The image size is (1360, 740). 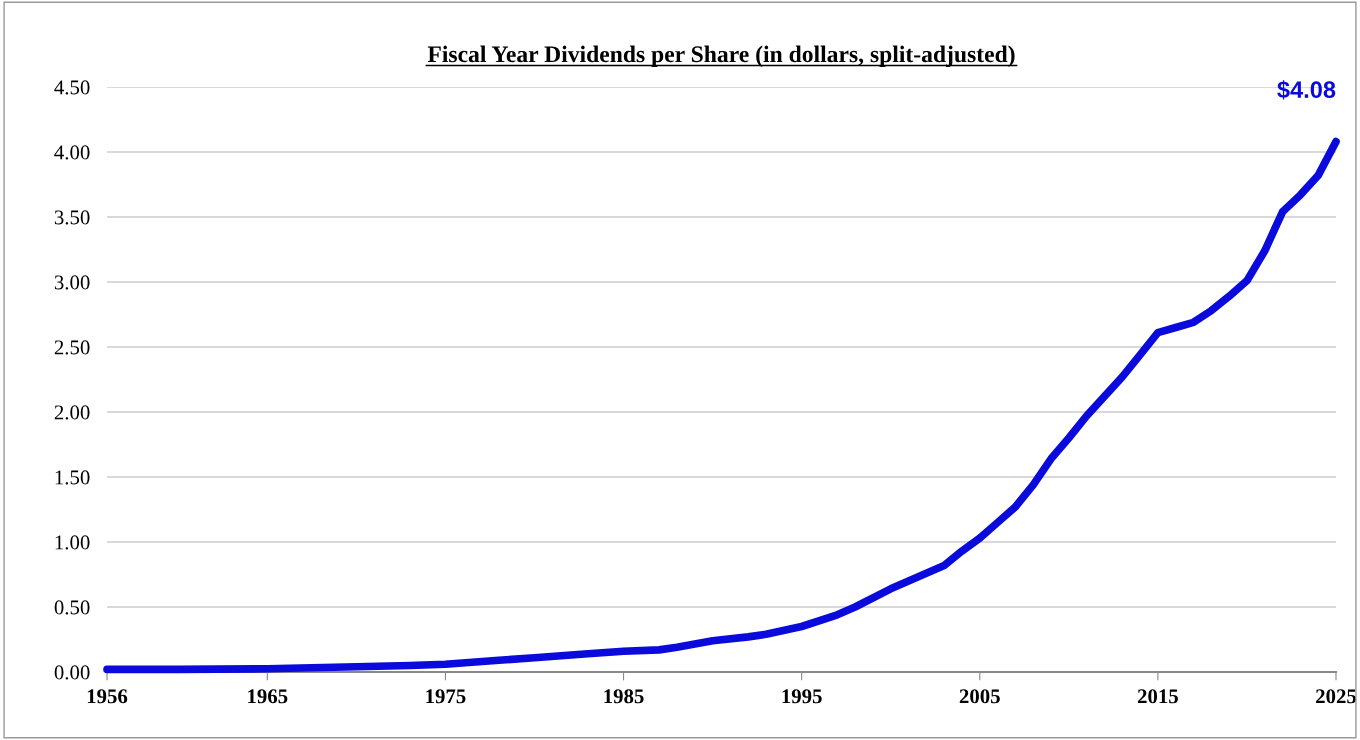 I want to click on x-tick-label: 2015, so click(x=1157, y=696).